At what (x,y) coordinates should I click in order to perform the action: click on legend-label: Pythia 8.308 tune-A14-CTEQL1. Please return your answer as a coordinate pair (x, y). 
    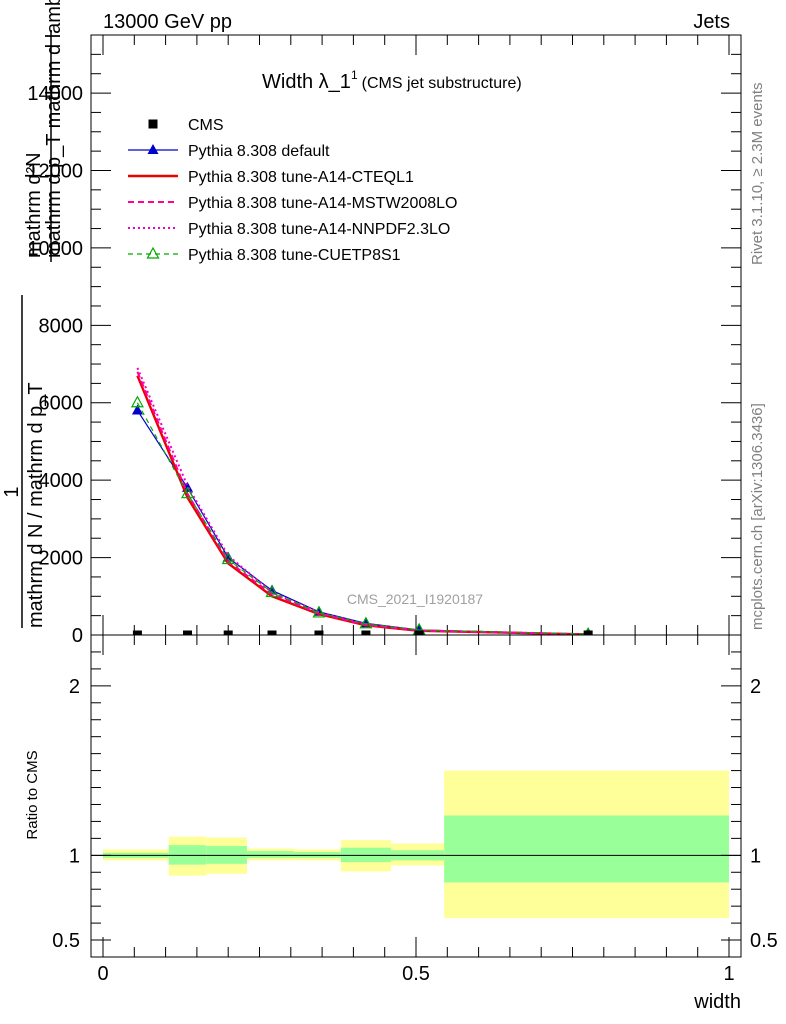
    Looking at the image, I should click on (301, 177).